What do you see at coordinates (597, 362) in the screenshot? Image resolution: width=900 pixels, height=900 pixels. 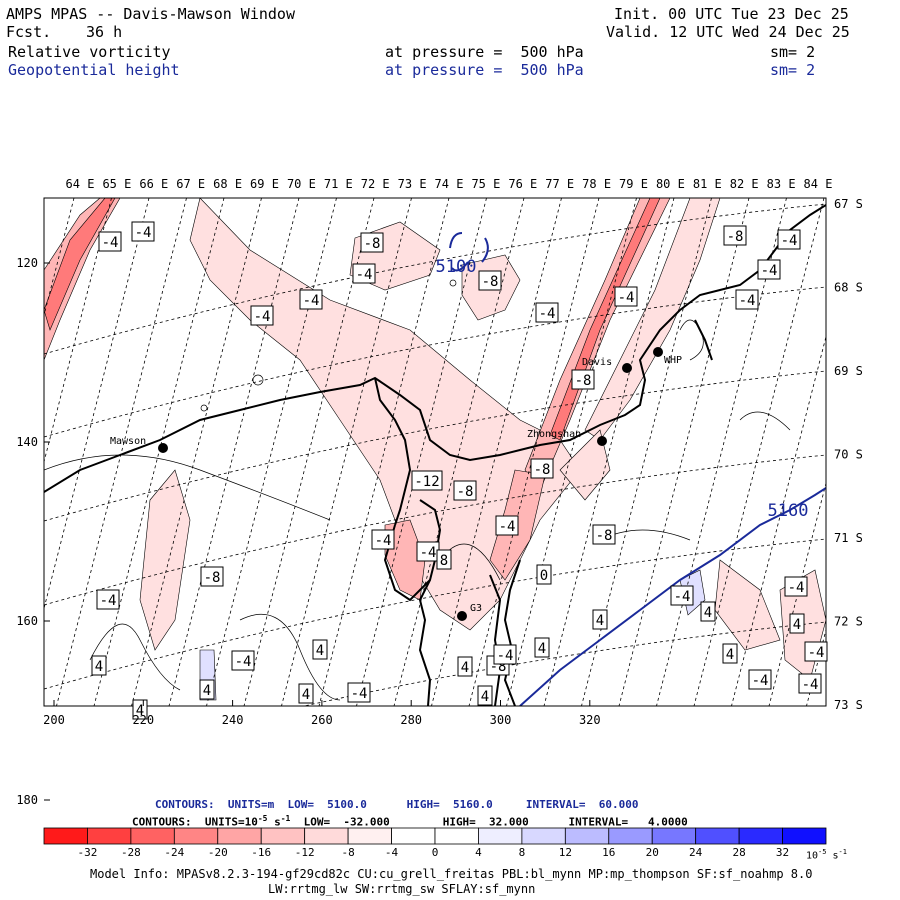 I see `svg-text: Davis` at bounding box center [597, 362].